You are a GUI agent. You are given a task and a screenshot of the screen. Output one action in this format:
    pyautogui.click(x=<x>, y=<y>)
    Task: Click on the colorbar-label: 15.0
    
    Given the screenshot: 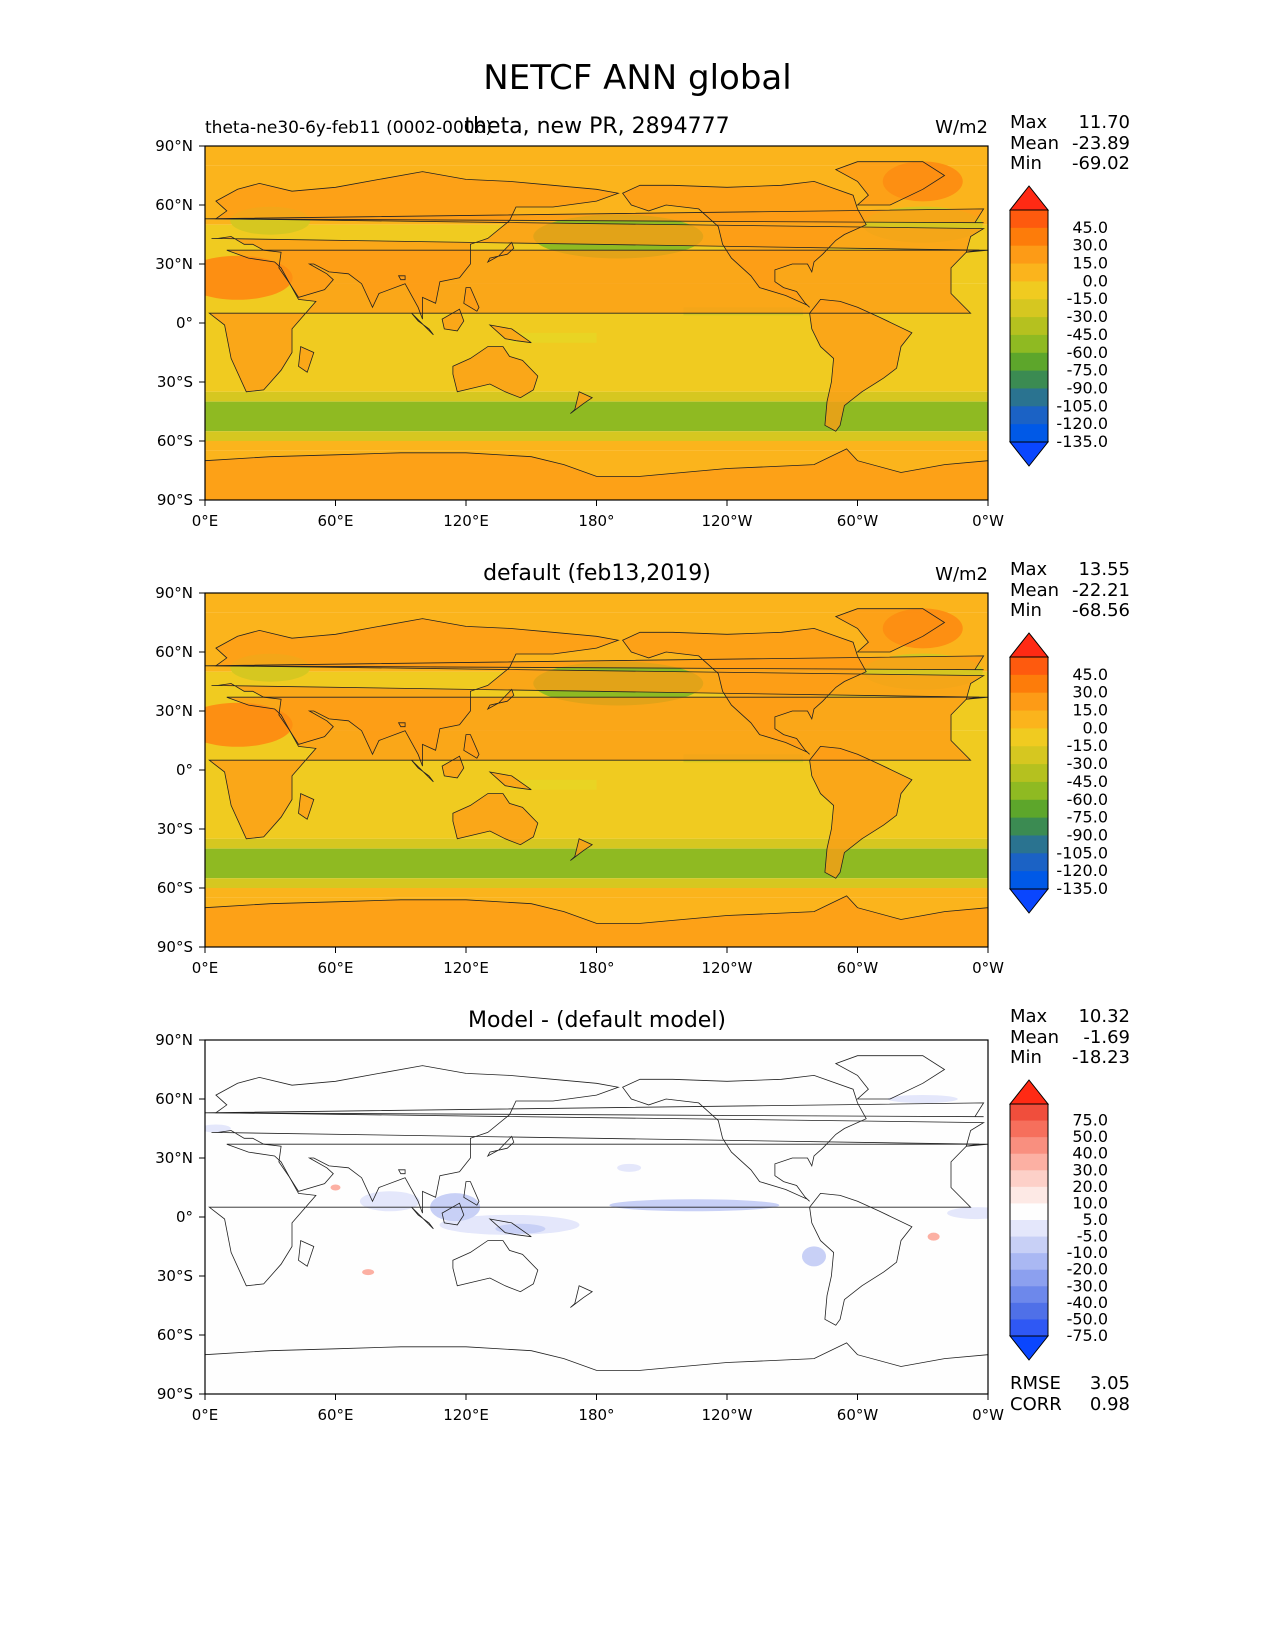 What is the action you would take?
    pyautogui.click(x=1090, y=263)
    